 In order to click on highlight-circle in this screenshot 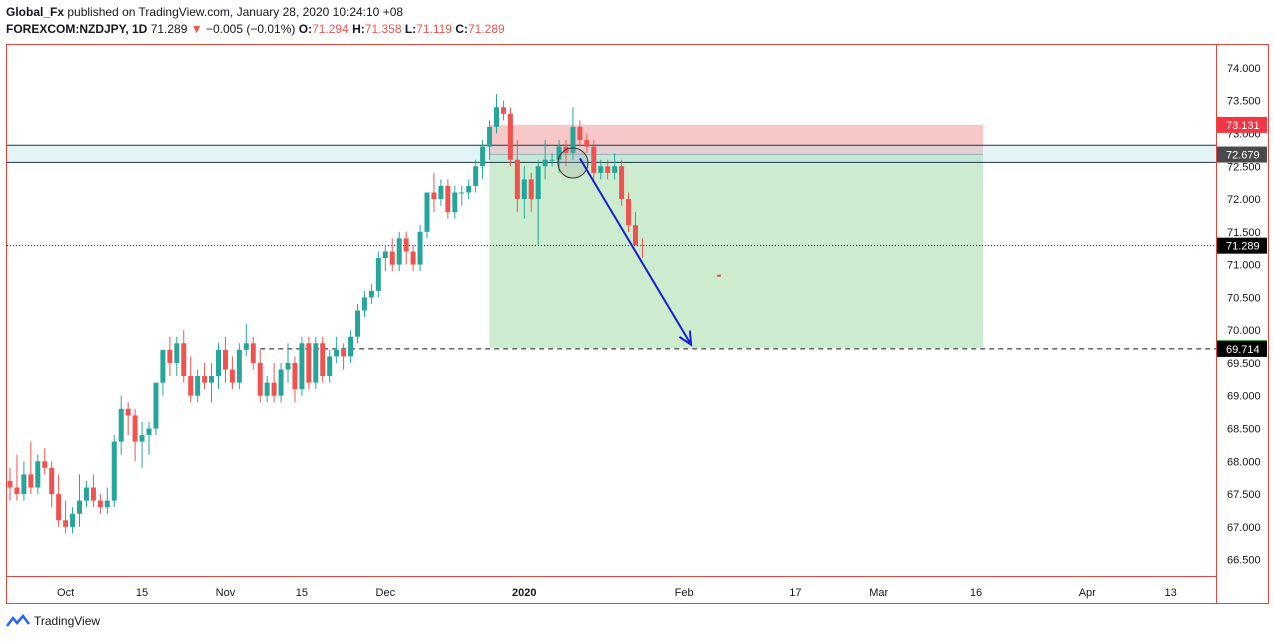, I will do `click(573, 163)`.